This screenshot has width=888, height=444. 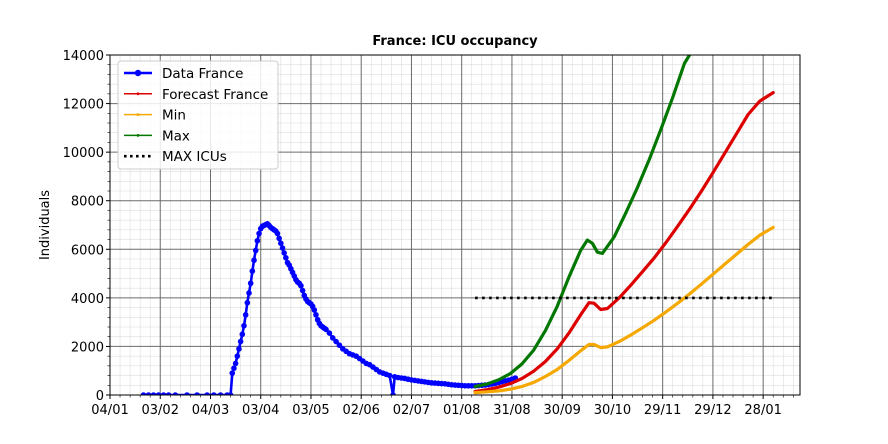 I want to click on legend: Data France Forecast France Min Max MAX ICUs, so click(x=198, y=115).